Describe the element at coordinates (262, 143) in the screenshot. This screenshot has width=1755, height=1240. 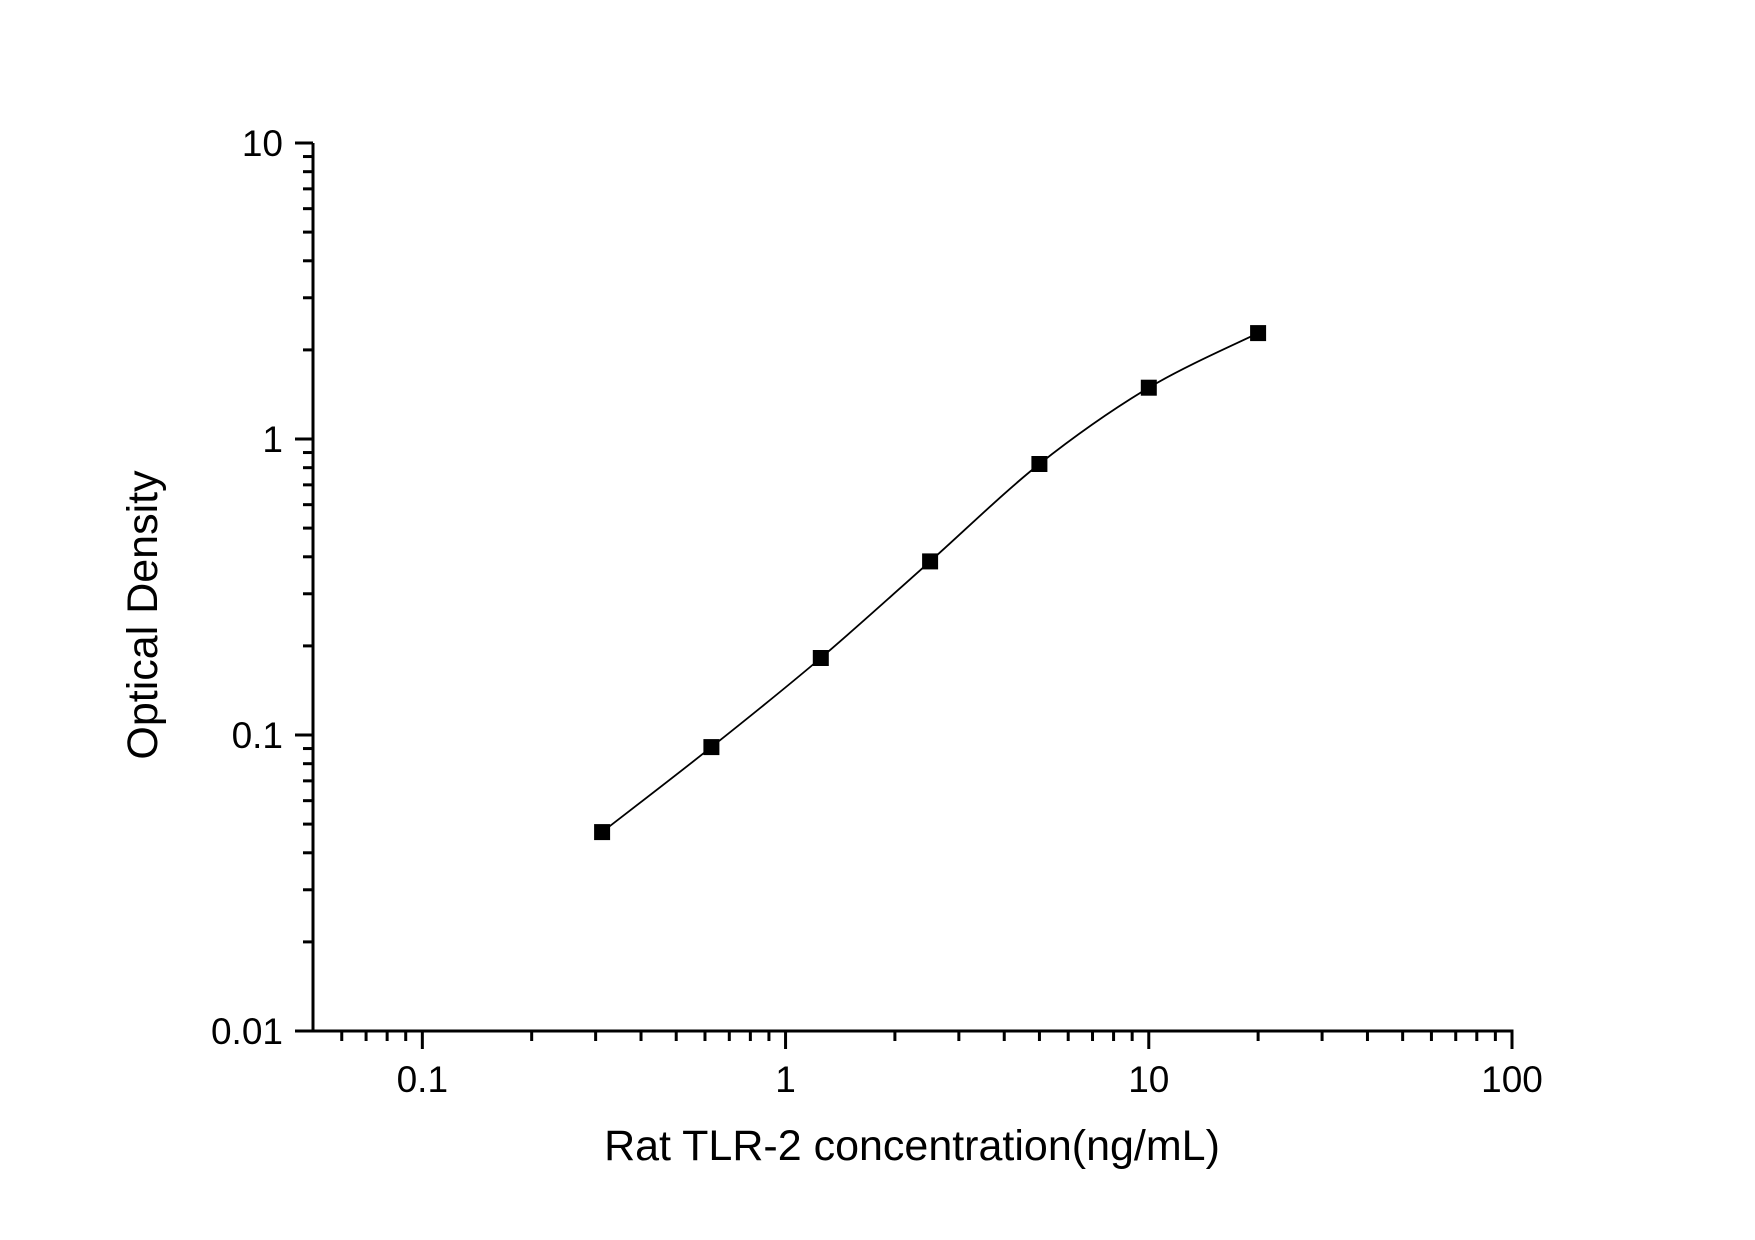
I see `y-tick-label: 10` at that location.